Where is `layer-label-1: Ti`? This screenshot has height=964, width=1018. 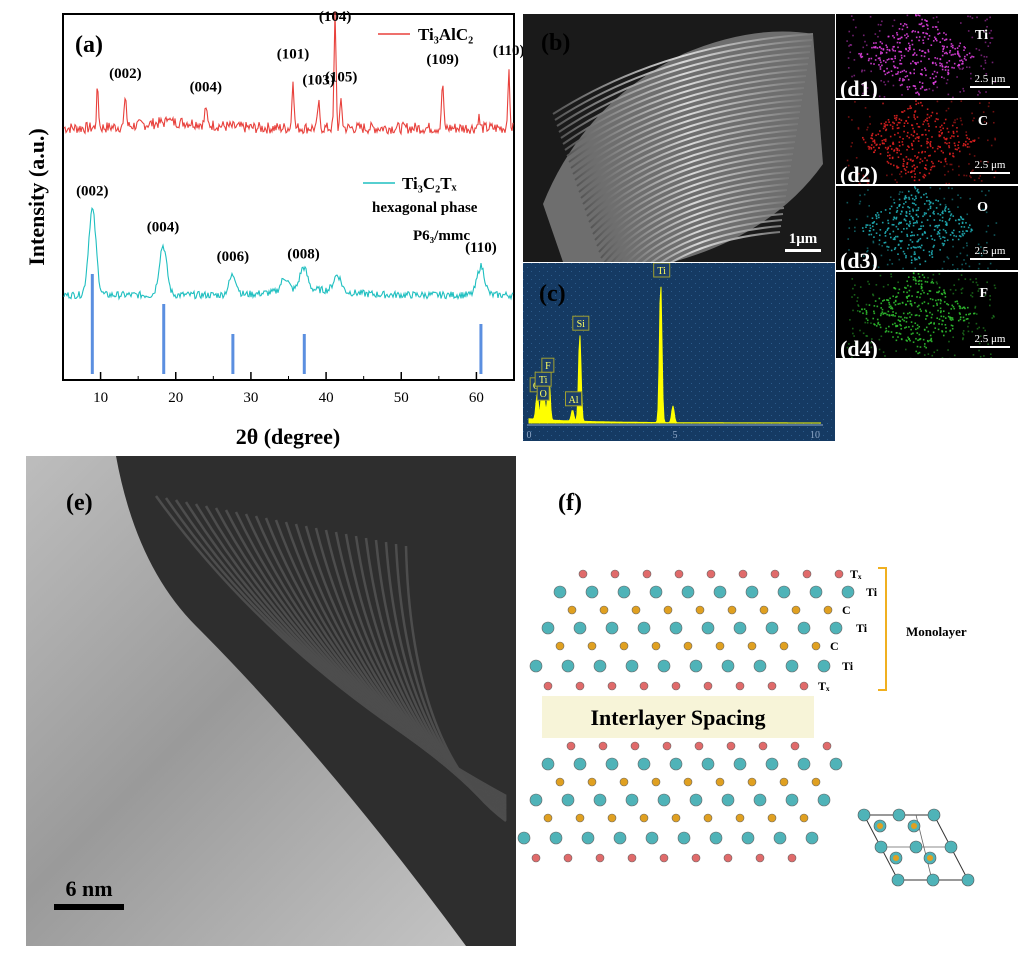
layer-label-1: Ti is located at coordinates (872, 592).